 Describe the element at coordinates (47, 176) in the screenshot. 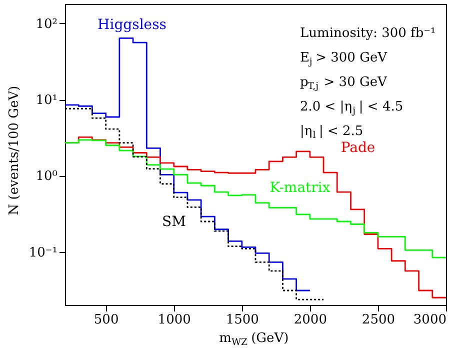

I see `y-tick-label: 10⁰` at that location.